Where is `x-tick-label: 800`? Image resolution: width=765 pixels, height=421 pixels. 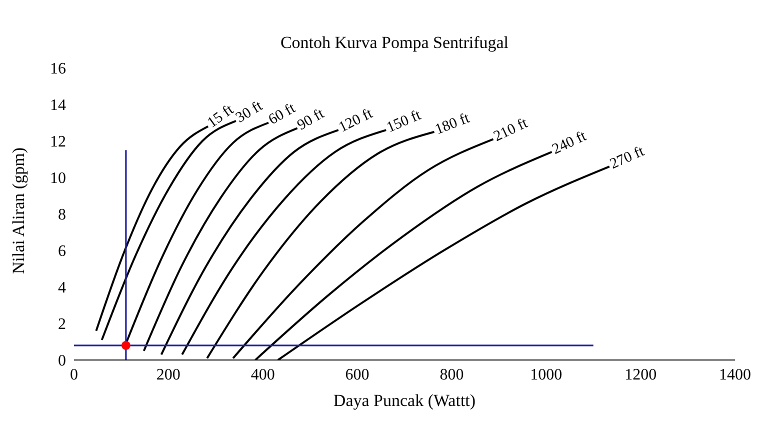 x-tick-label: 800 is located at coordinates (452, 375).